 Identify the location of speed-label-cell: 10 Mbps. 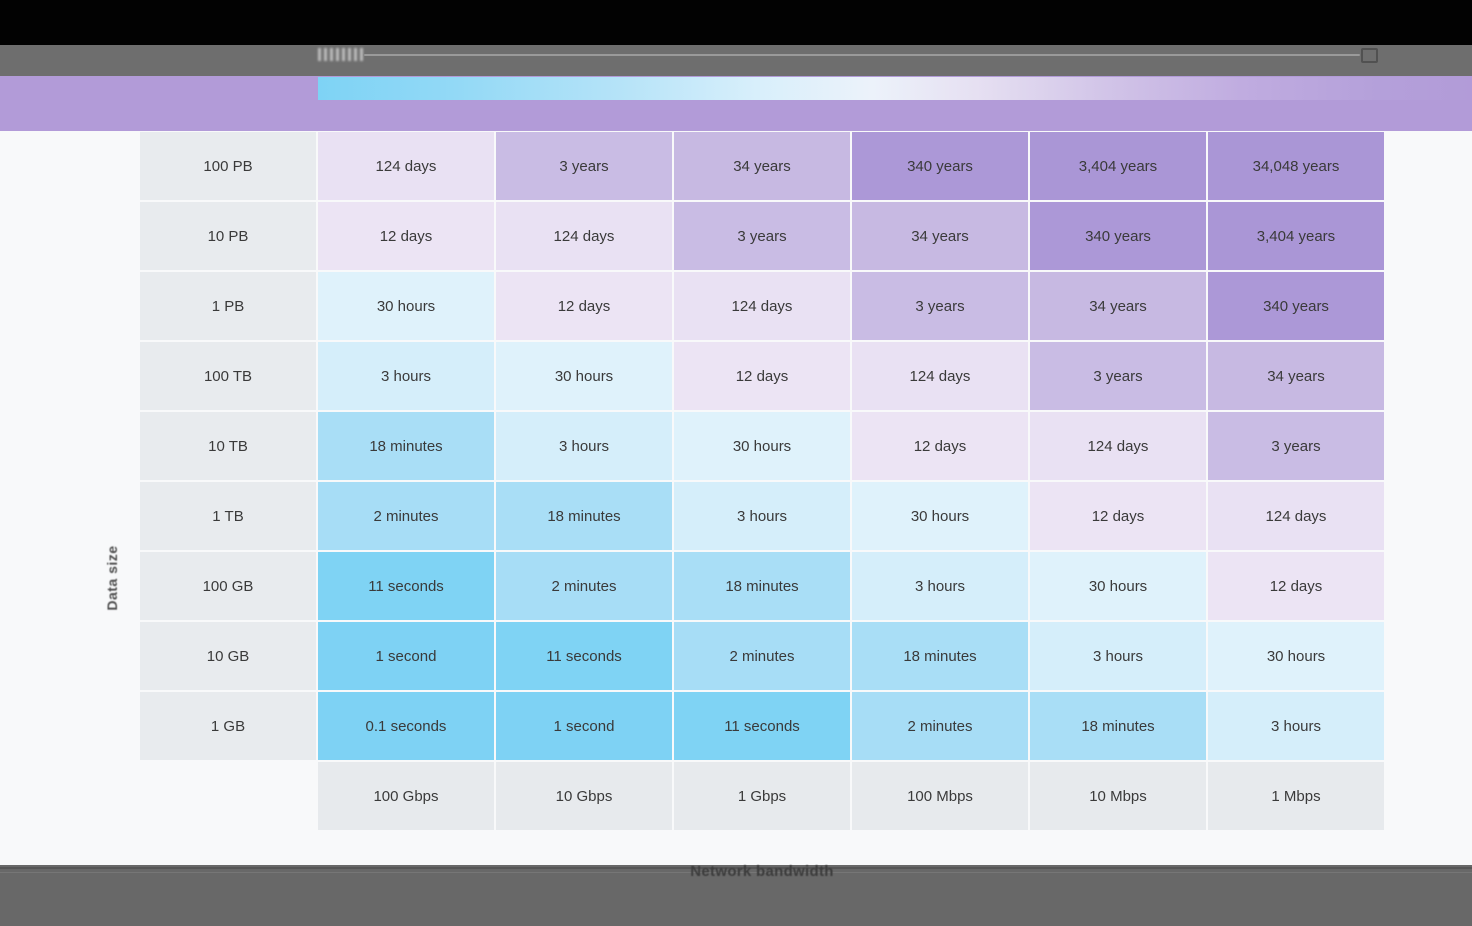
(1118, 796).